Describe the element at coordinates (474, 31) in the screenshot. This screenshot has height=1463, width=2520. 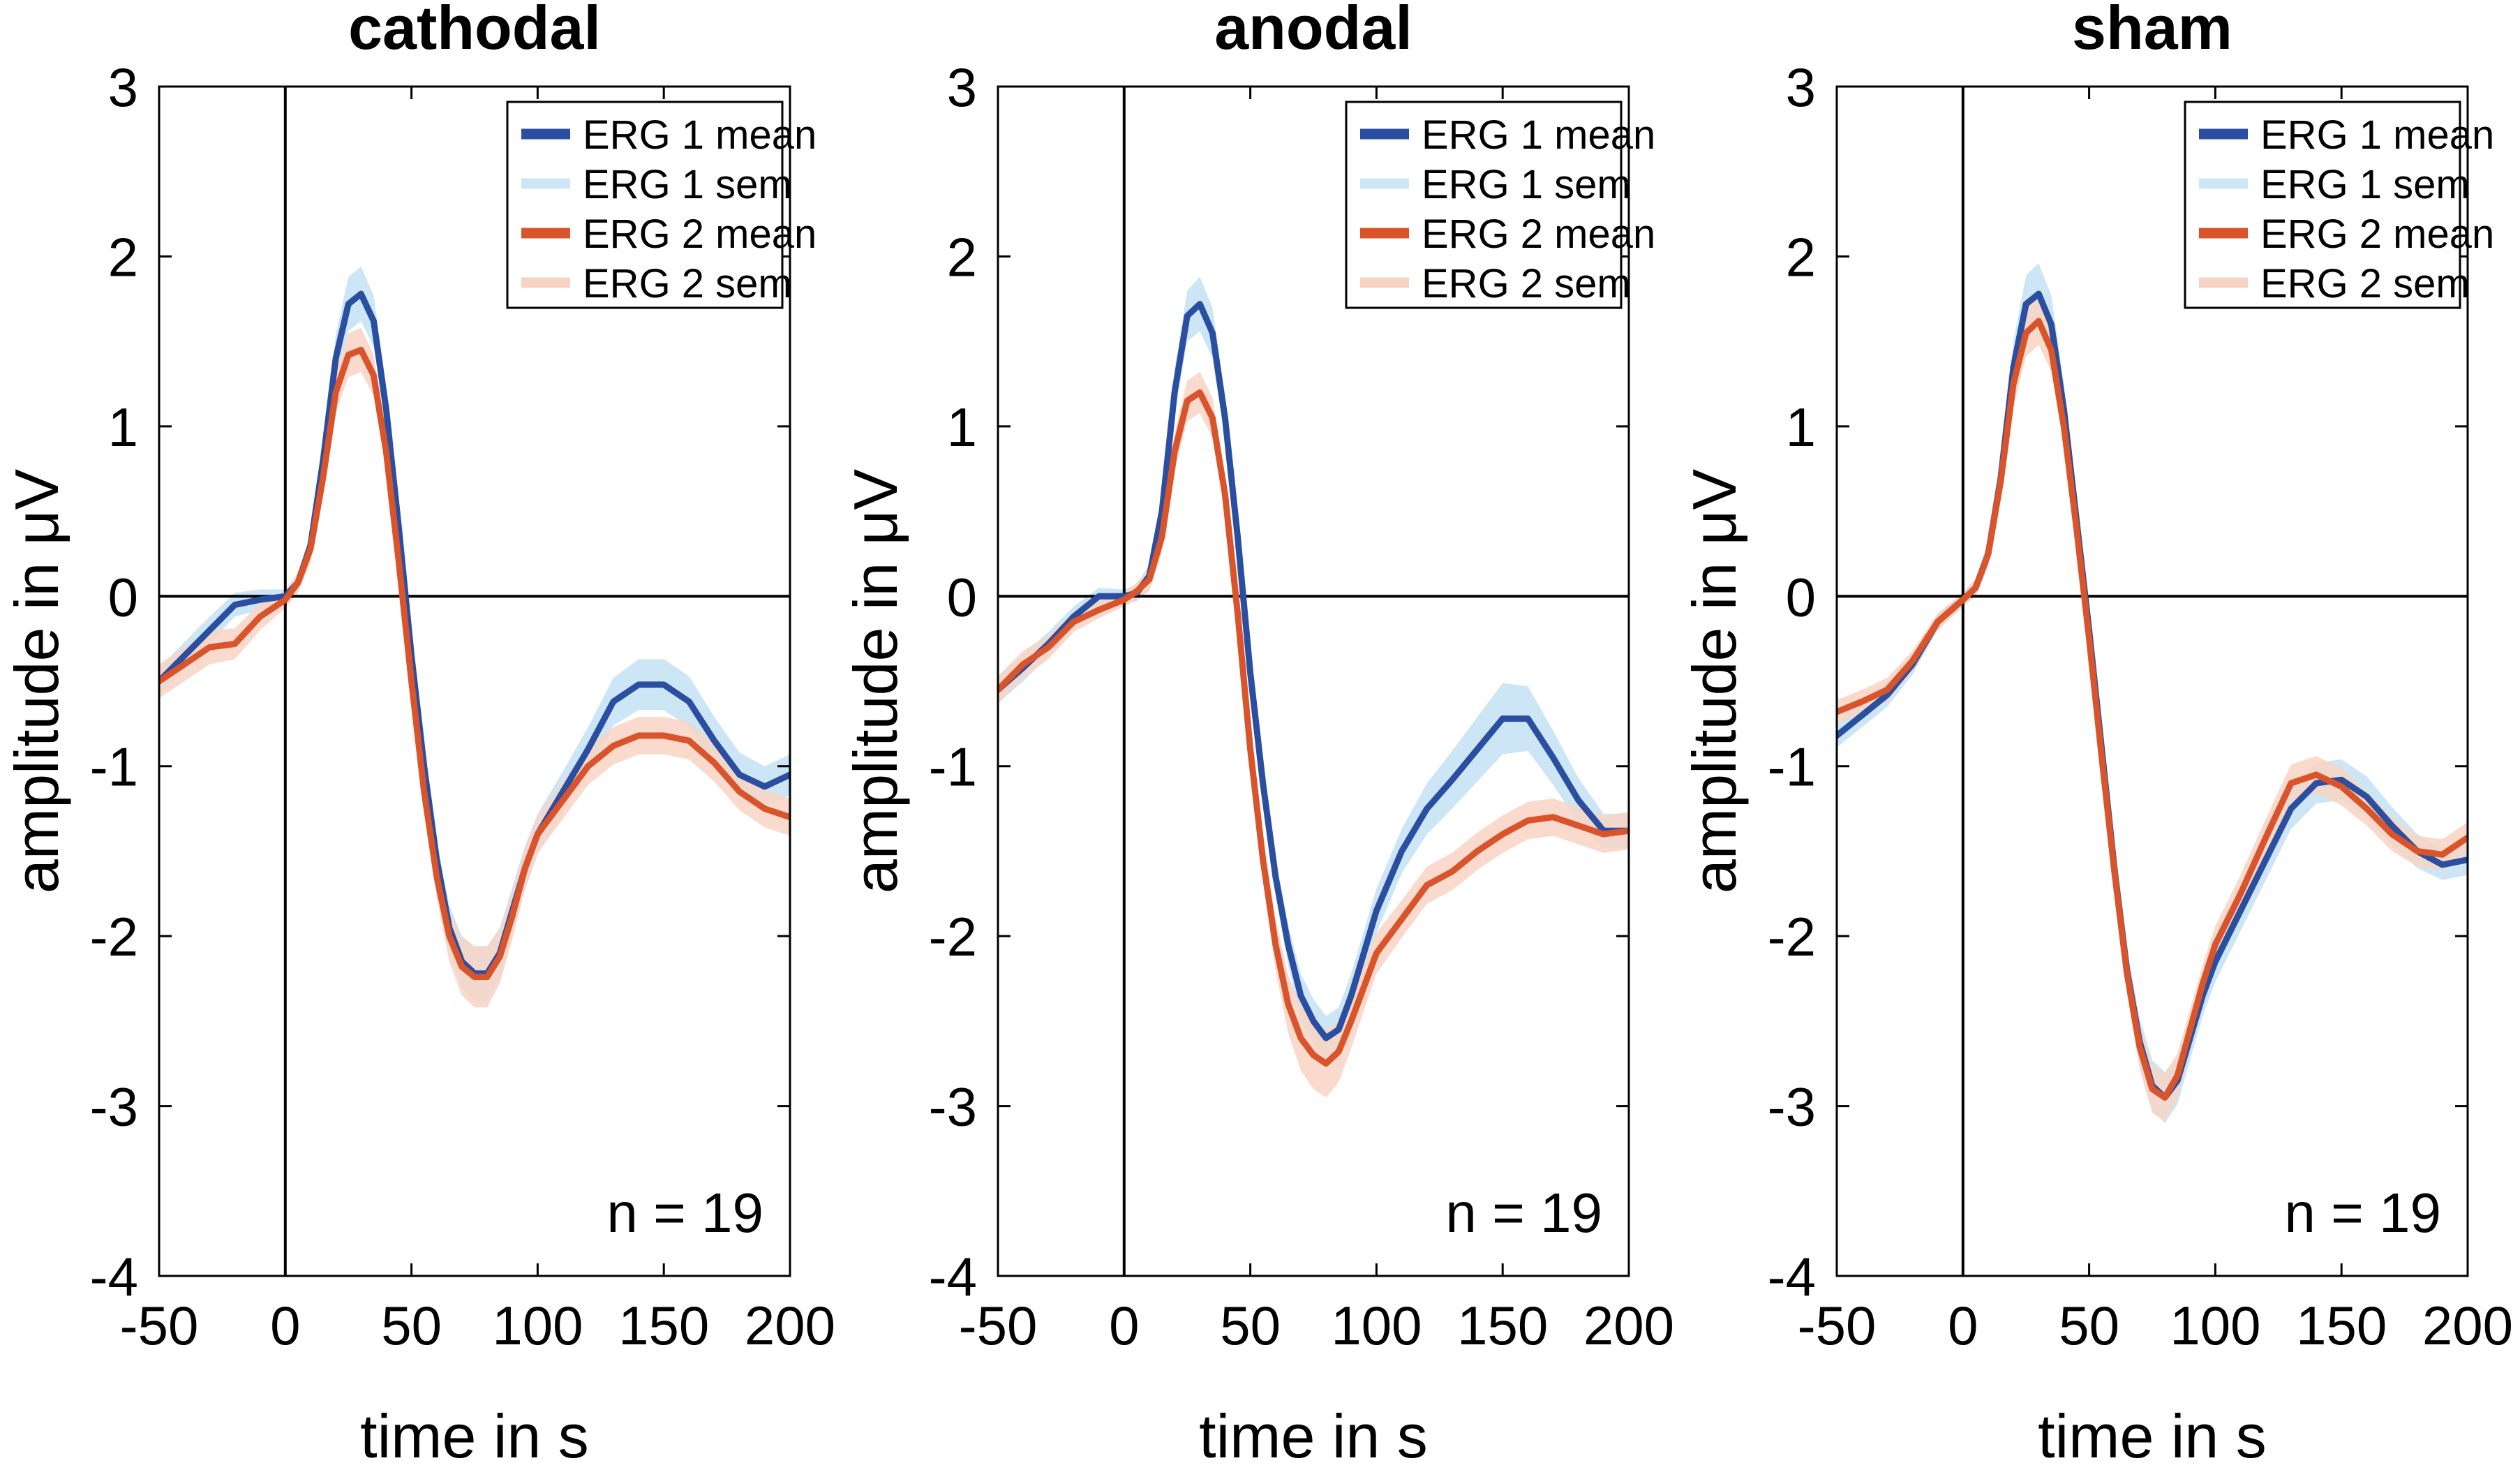
I see `panel-title: cathodal` at that location.